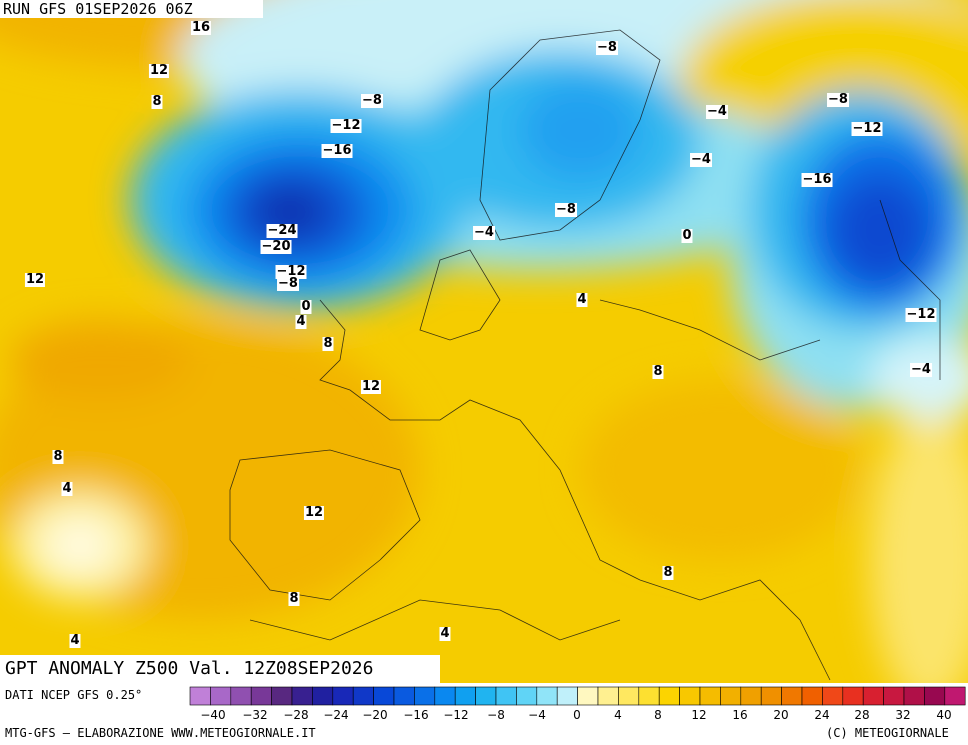 This screenshot has height=745, width=968. I want to click on map-title: GPT ANOMALY Z500 Val. 12Z08SEP2026, so click(220, 669).